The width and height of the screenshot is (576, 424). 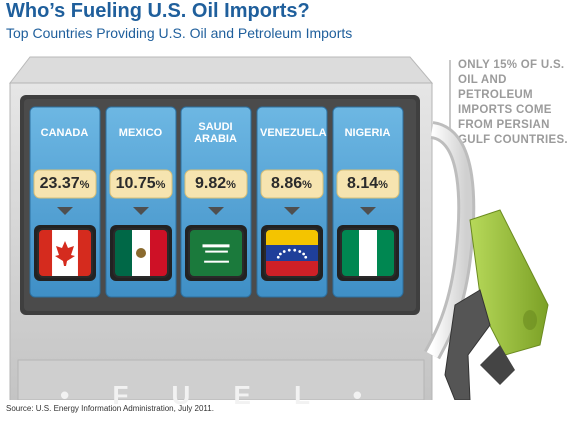 What do you see at coordinates (59, 183) in the screenshot?
I see `percent-number: 23.37` at bounding box center [59, 183].